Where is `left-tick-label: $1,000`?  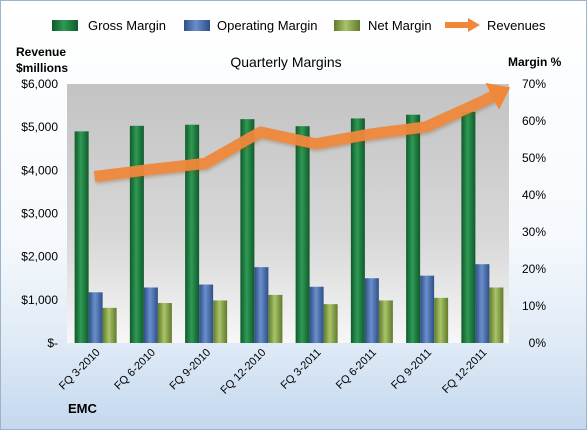 left-tick-label: $1,000 is located at coordinates (39, 300).